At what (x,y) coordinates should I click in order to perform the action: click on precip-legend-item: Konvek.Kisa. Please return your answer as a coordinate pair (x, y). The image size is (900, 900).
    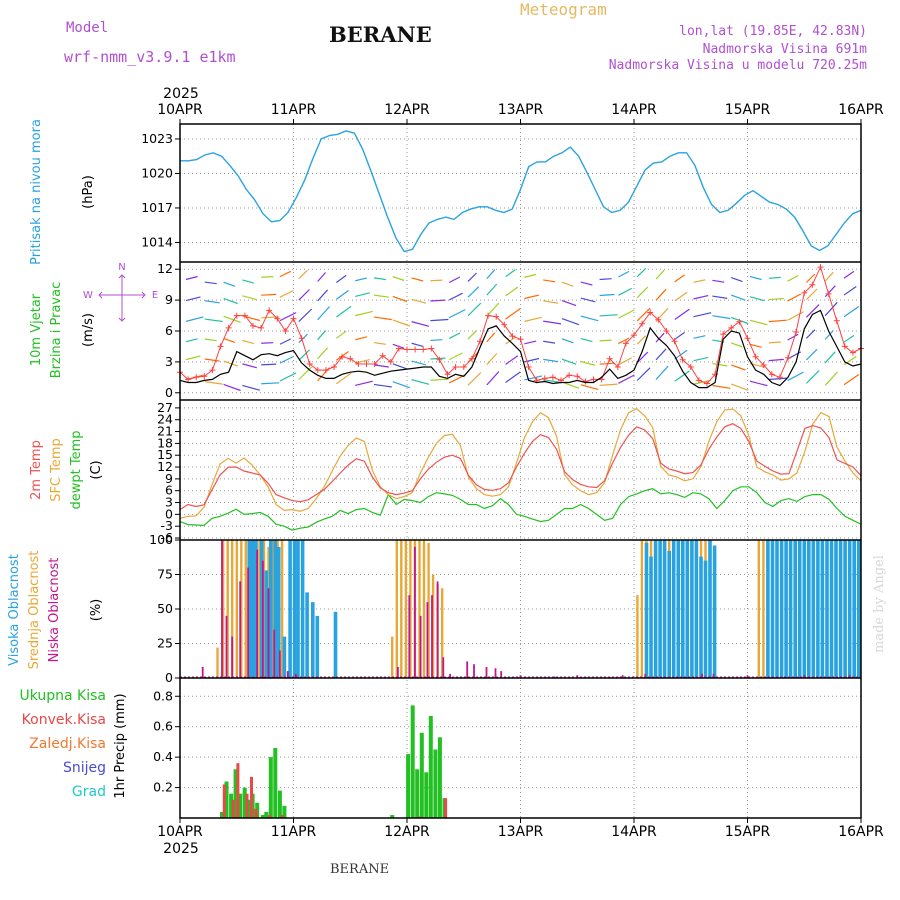
    Looking at the image, I should click on (64, 720).